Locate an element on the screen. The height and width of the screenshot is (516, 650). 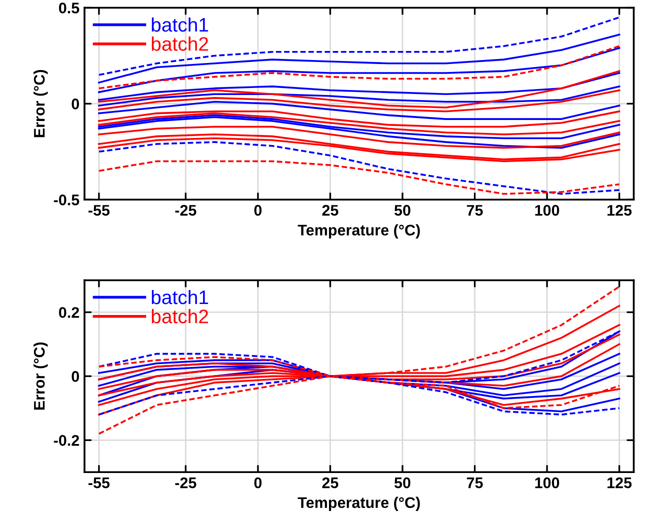
y-tick-label: 0.2 is located at coordinates (69, 312).